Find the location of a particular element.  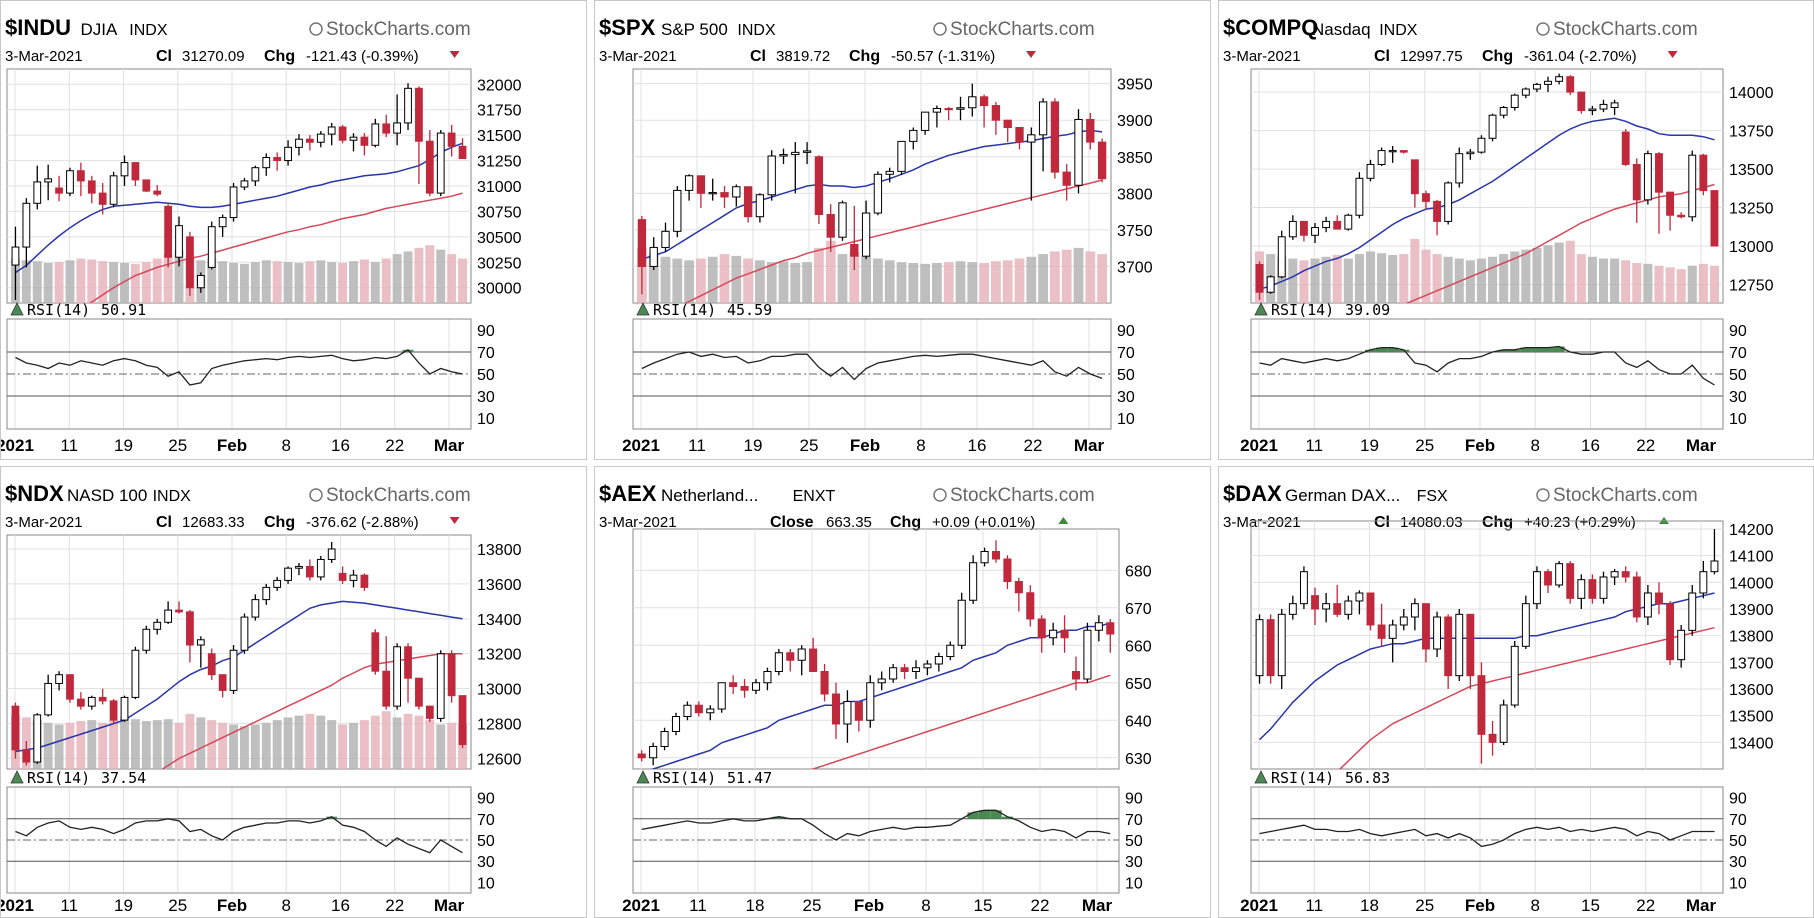

x-tick-label: 18 is located at coordinates (1369, 905).